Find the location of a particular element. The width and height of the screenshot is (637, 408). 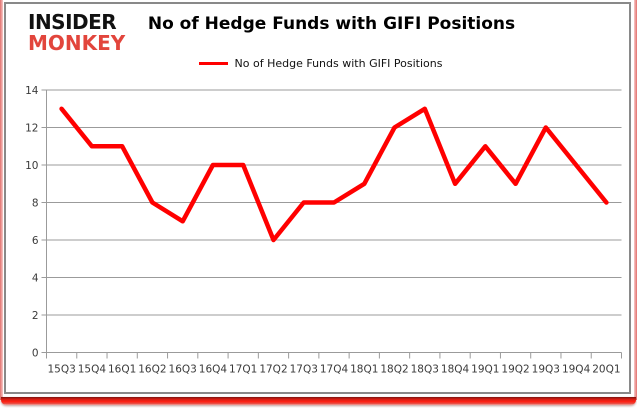

x-axis-label: 16Q4 is located at coordinates (213, 370).